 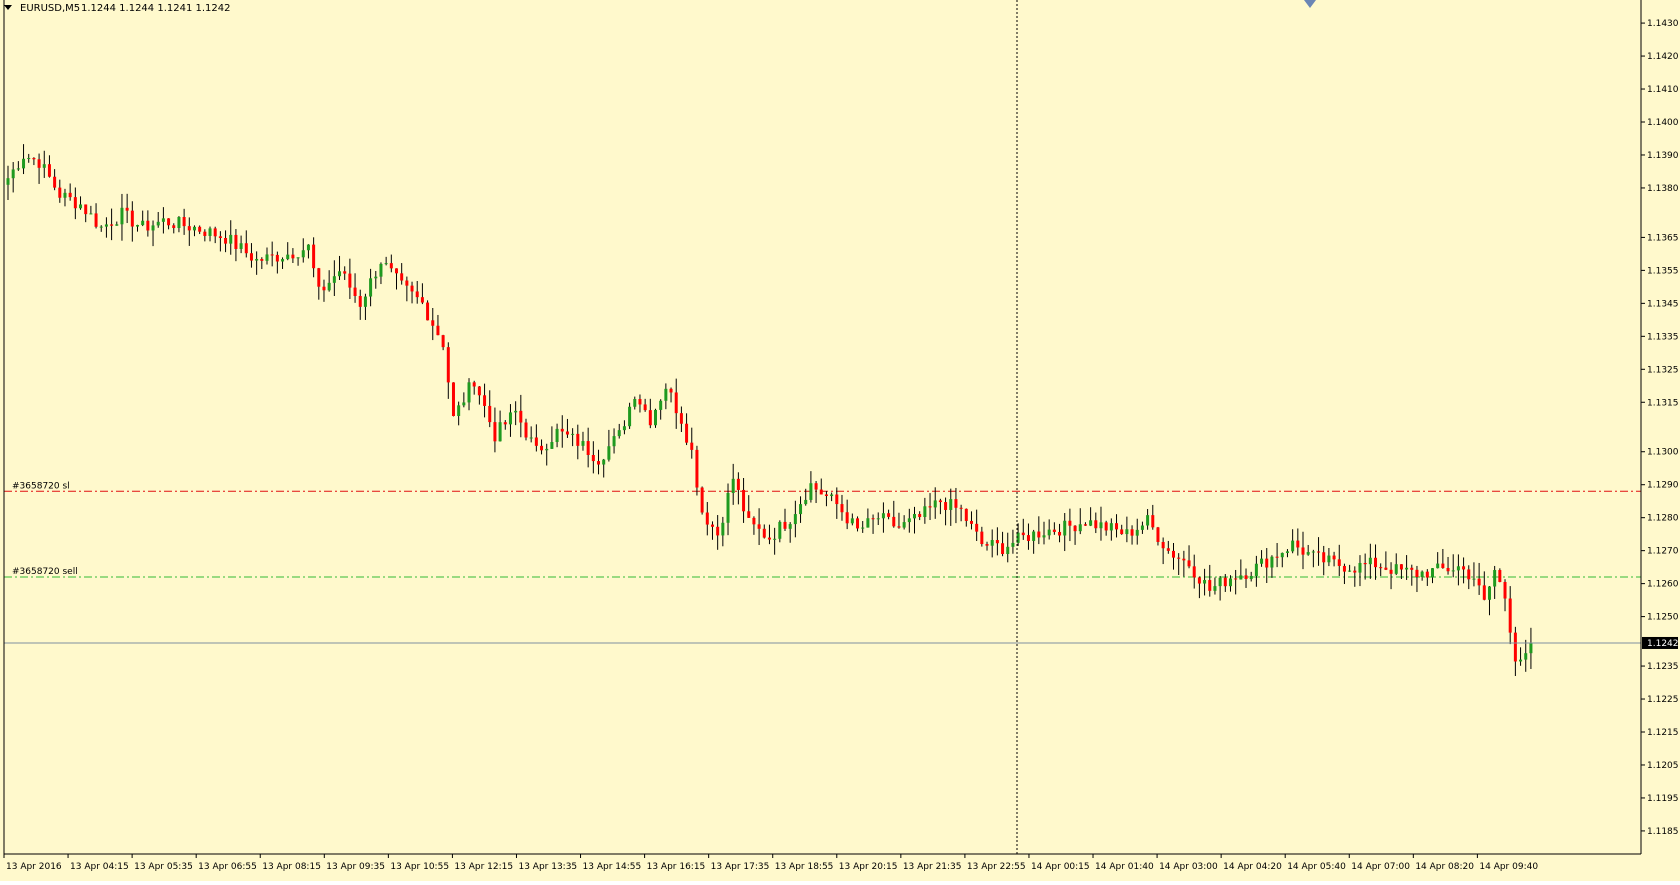 I want to click on ohlc-values: 1.1244 1.1244 1.1241 1.1242, so click(x=156, y=8).